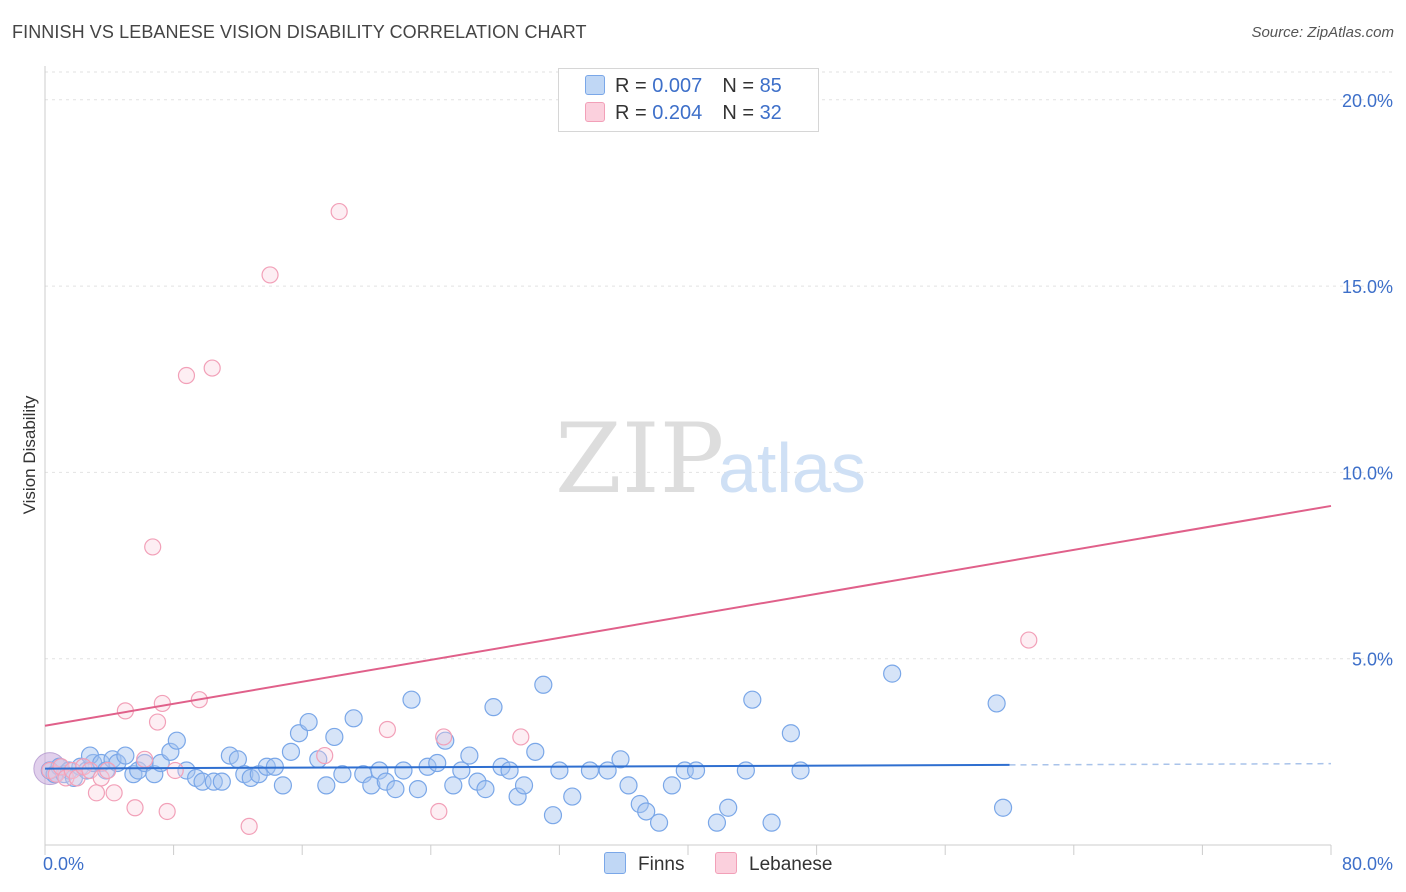 The width and height of the screenshot is (1406, 892). I want to click on finns-trend-extension, so click(1170, 764).